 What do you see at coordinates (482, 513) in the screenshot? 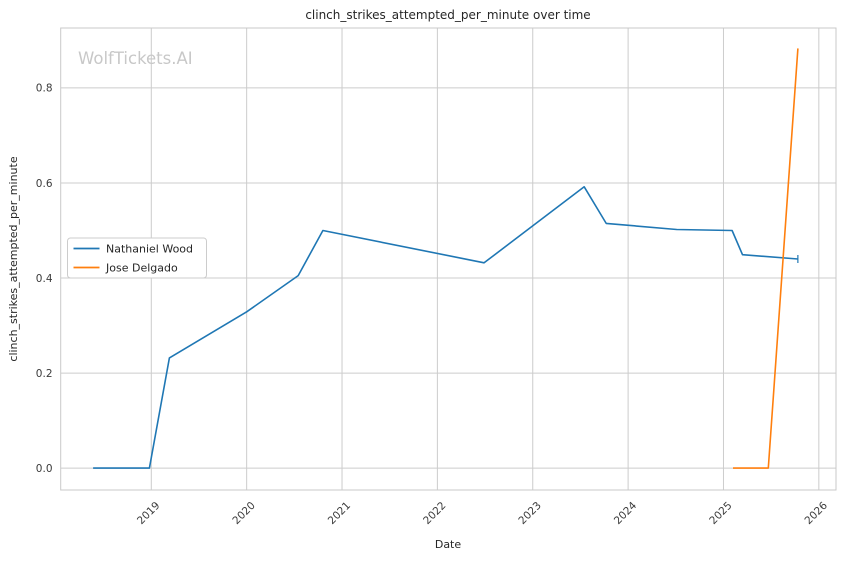
I see `x-tick-labels: 2019 2020 2021 2022 2023 2024 2025 2026` at bounding box center [482, 513].